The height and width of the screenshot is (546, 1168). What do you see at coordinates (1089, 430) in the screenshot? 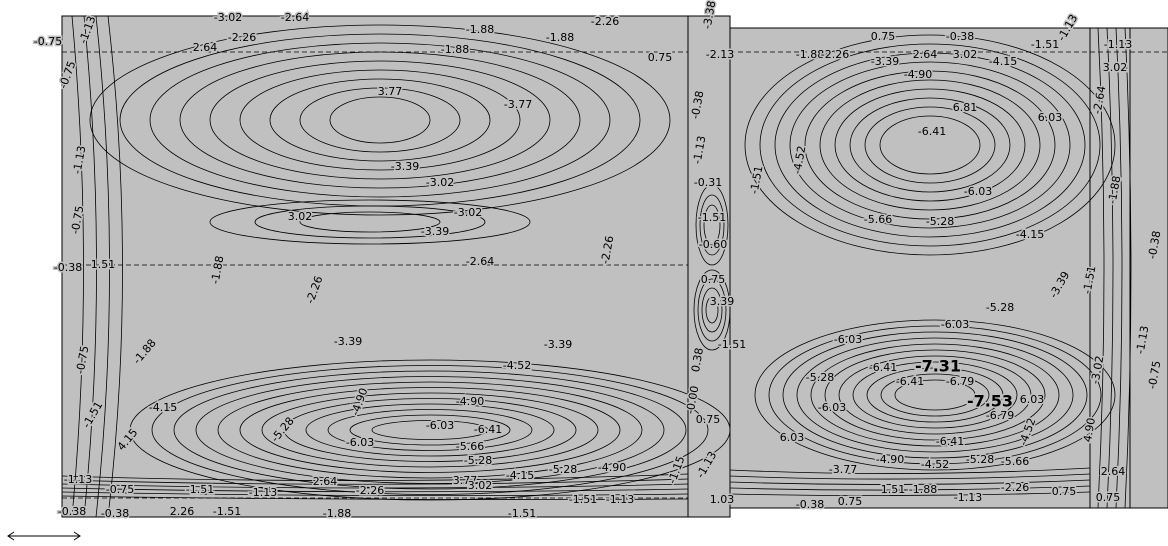
I see `contour-label: 4.90` at bounding box center [1089, 430].